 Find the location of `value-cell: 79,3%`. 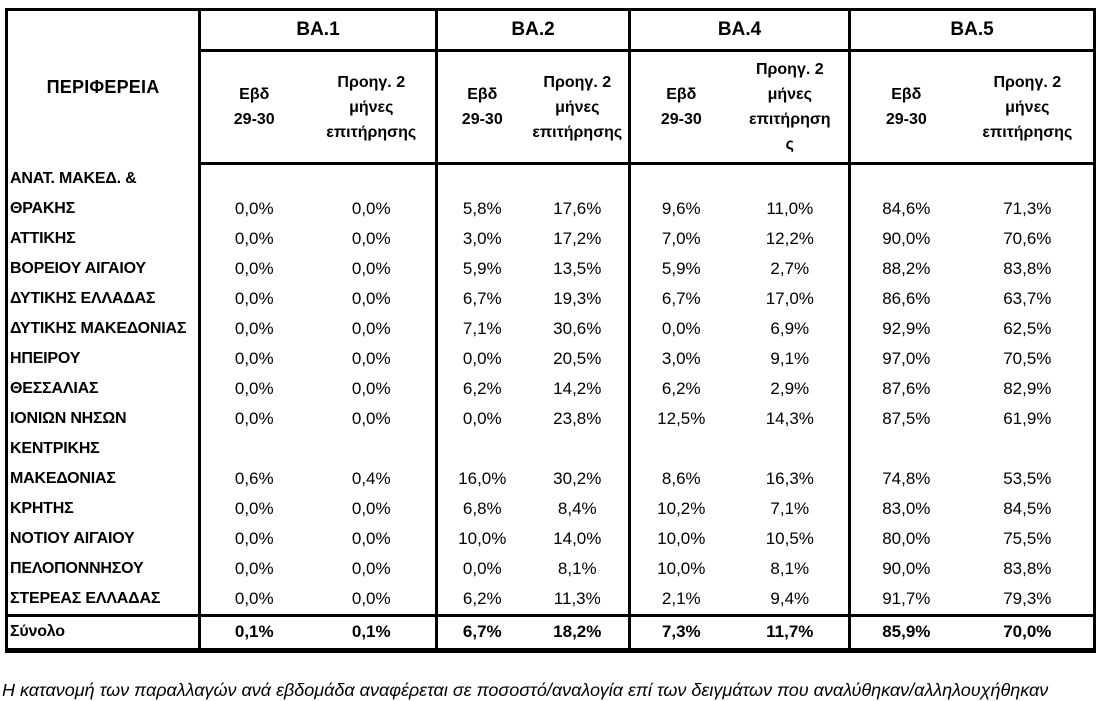

value-cell: 79,3% is located at coordinates (1027, 598).